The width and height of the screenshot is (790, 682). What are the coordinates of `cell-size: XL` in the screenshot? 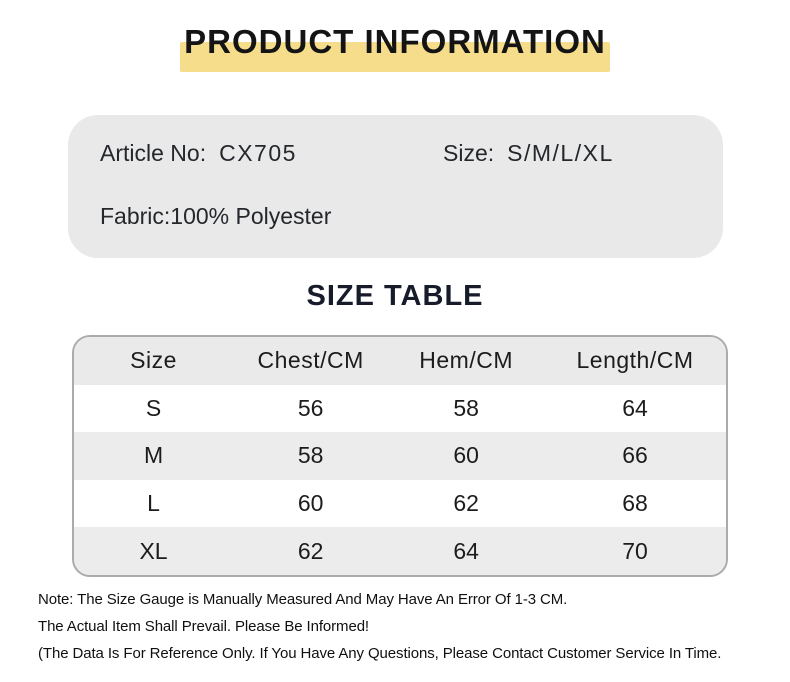 It's located at (153, 550).